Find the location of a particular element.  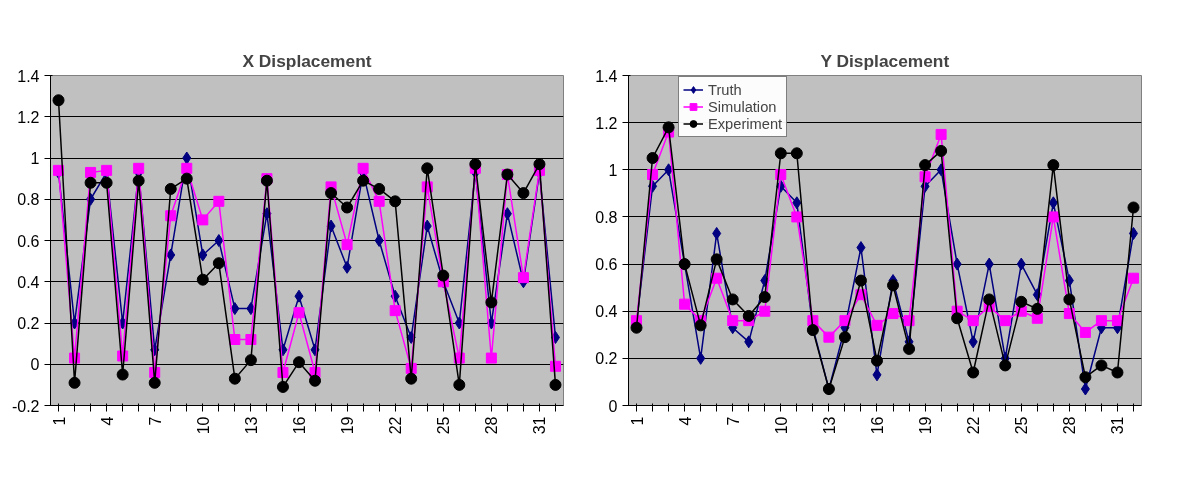

y-tick-label: -0.2 is located at coordinates (25, 406).